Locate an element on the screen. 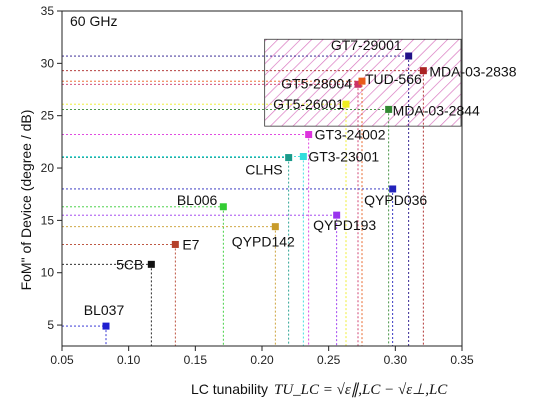 The width and height of the screenshot is (550, 411). label-qypd036: QYPD036 is located at coordinates (395, 200).